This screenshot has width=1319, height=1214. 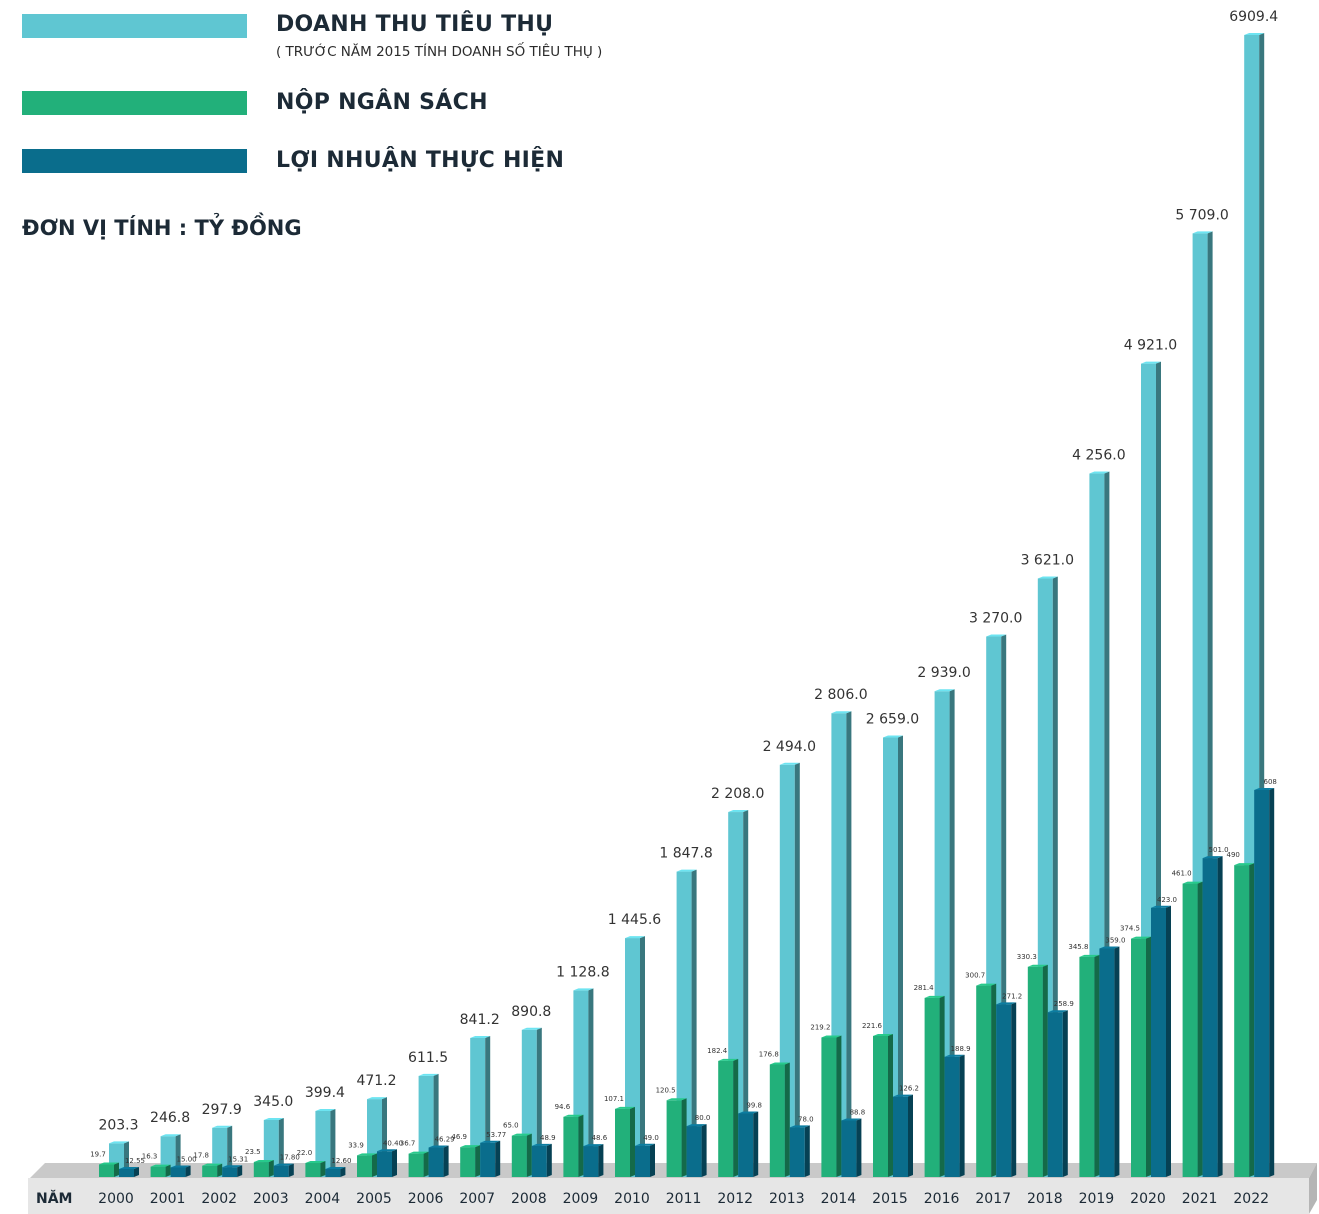 What do you see at coordinates (851, 1147) in the screenshot?
I see `profit-bar-2014` at bounding box center [851, 1147].